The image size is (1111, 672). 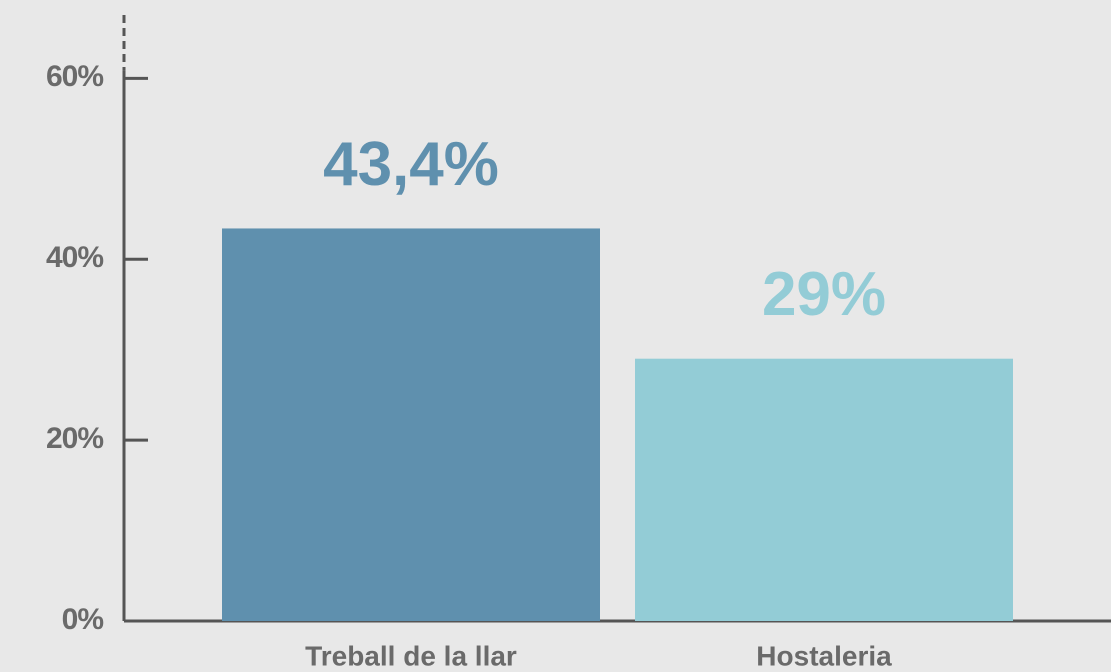 What do you see at coordinates (83, 619) in the screenshot?
I see `y-tick-label: 0%` at bounding box center [83, 619].